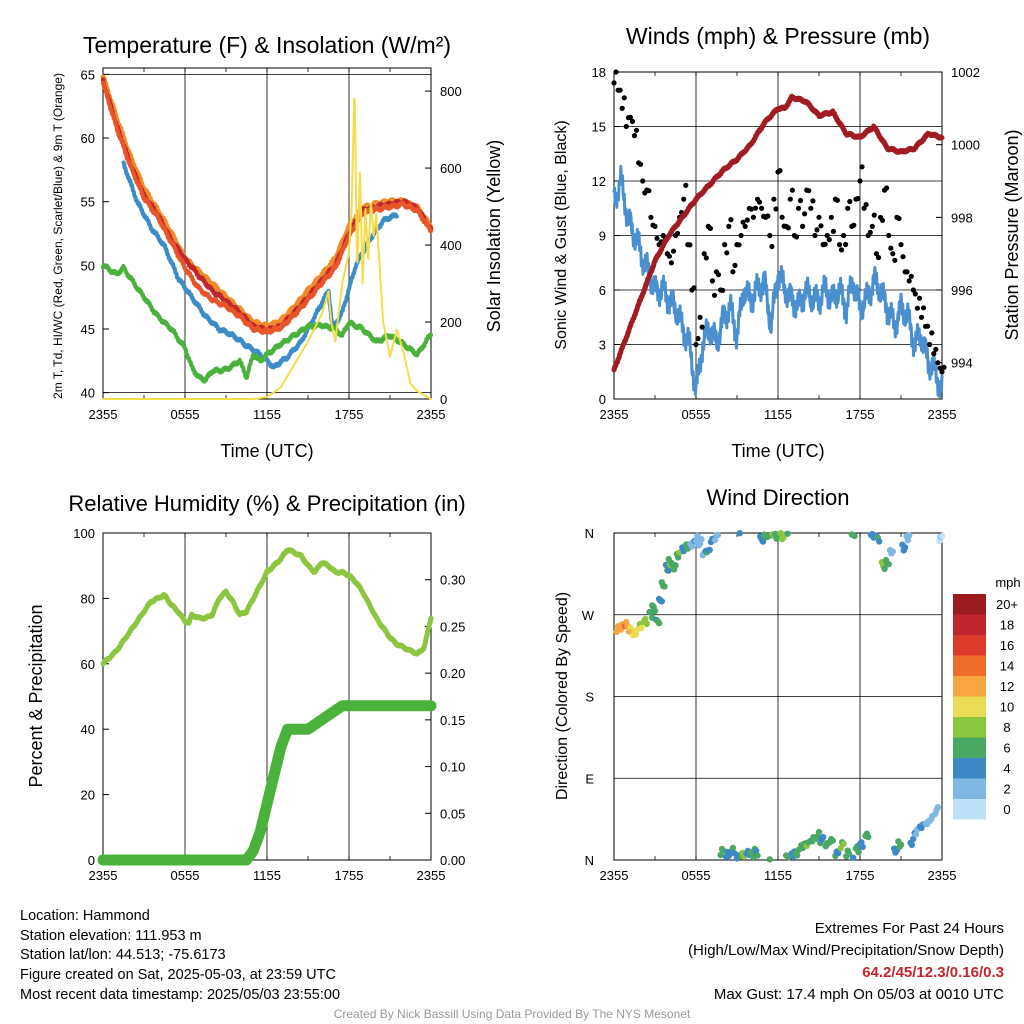 This screenshot has width=1024, height=1024. I want to click on y-tick-label: 80, so click(88, 598).